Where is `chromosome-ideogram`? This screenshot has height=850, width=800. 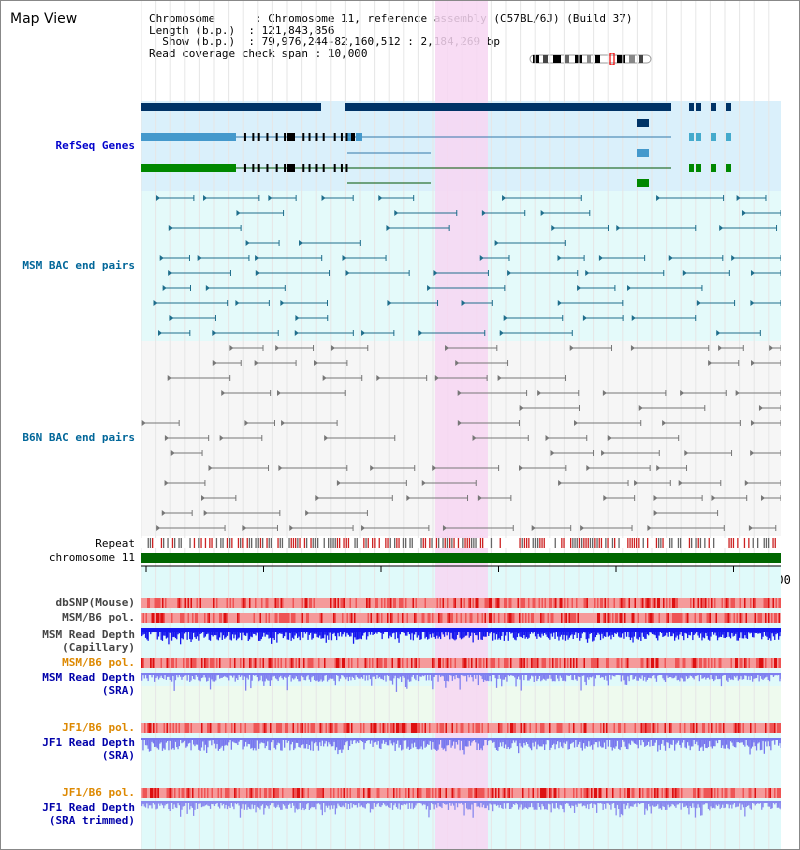 chromosome-ideogram is located at coordinates (591, 59).